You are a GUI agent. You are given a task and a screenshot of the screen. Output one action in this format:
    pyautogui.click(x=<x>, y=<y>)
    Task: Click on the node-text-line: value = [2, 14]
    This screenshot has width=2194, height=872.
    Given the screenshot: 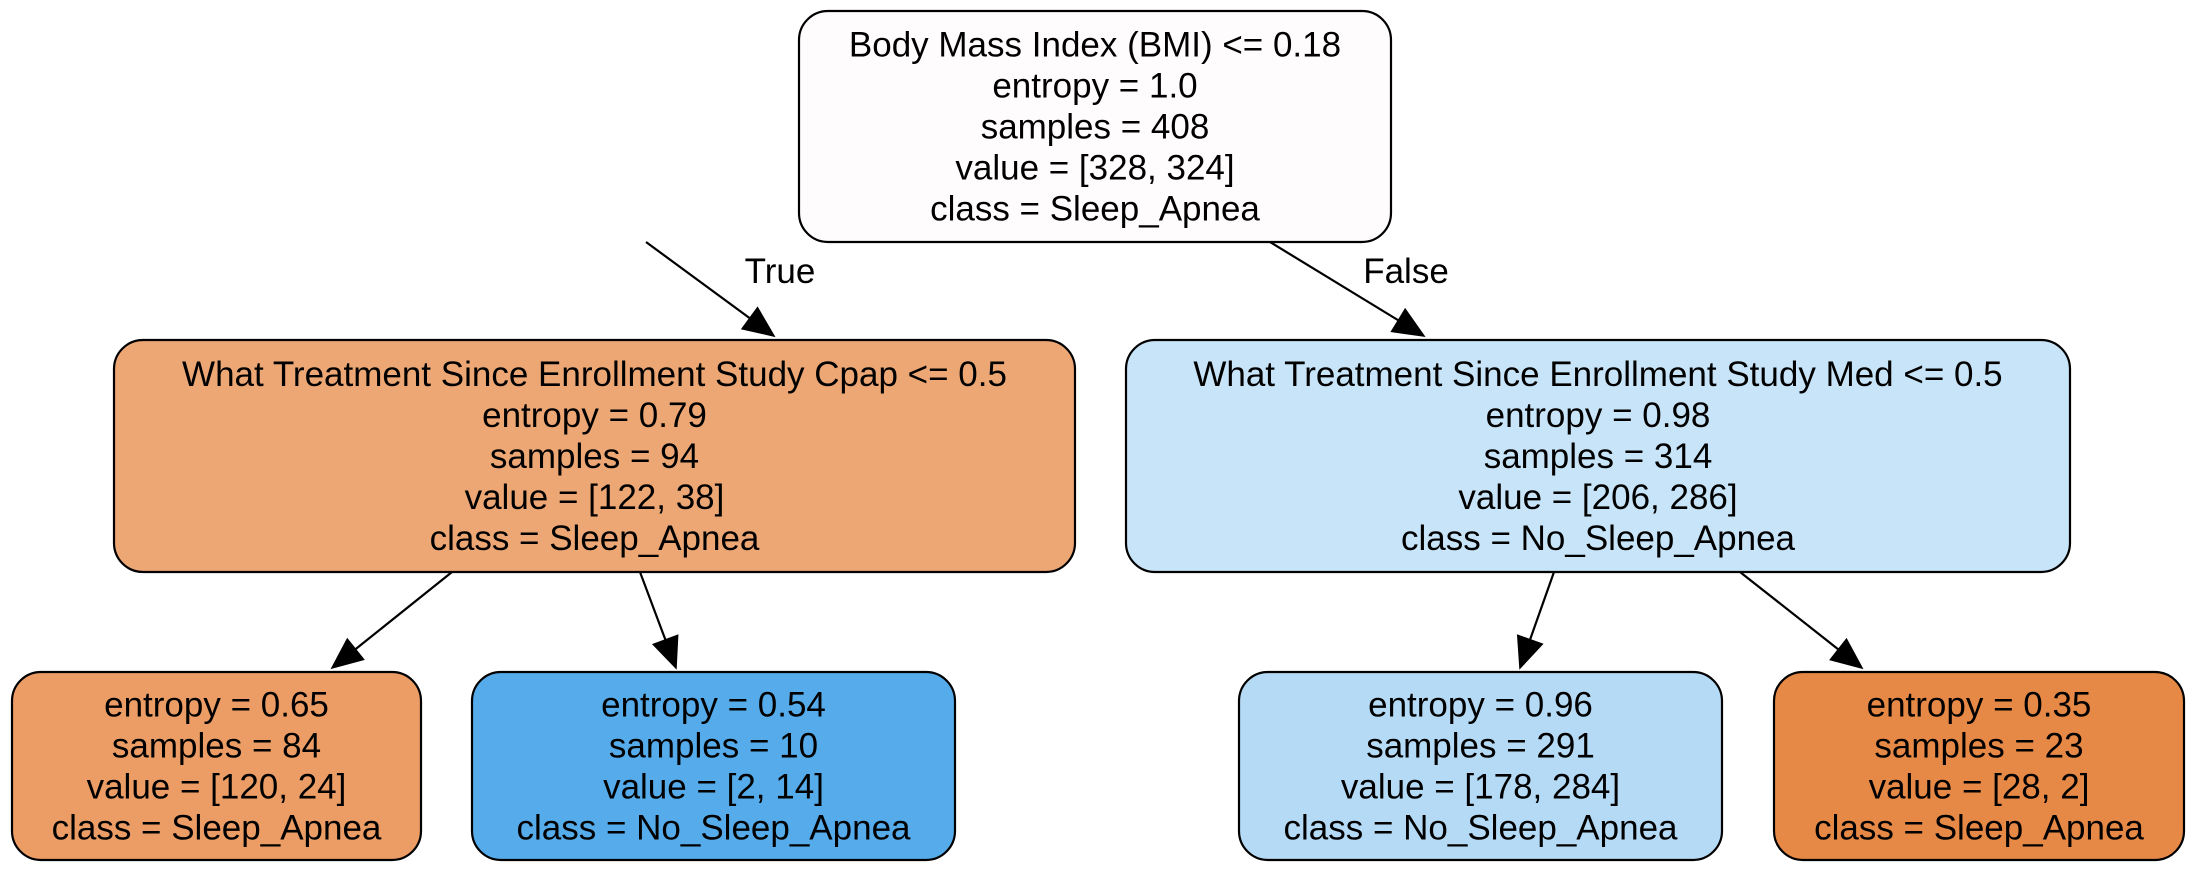 What is the action you would take?
    pyautogui.click(x=713, y=787)
    